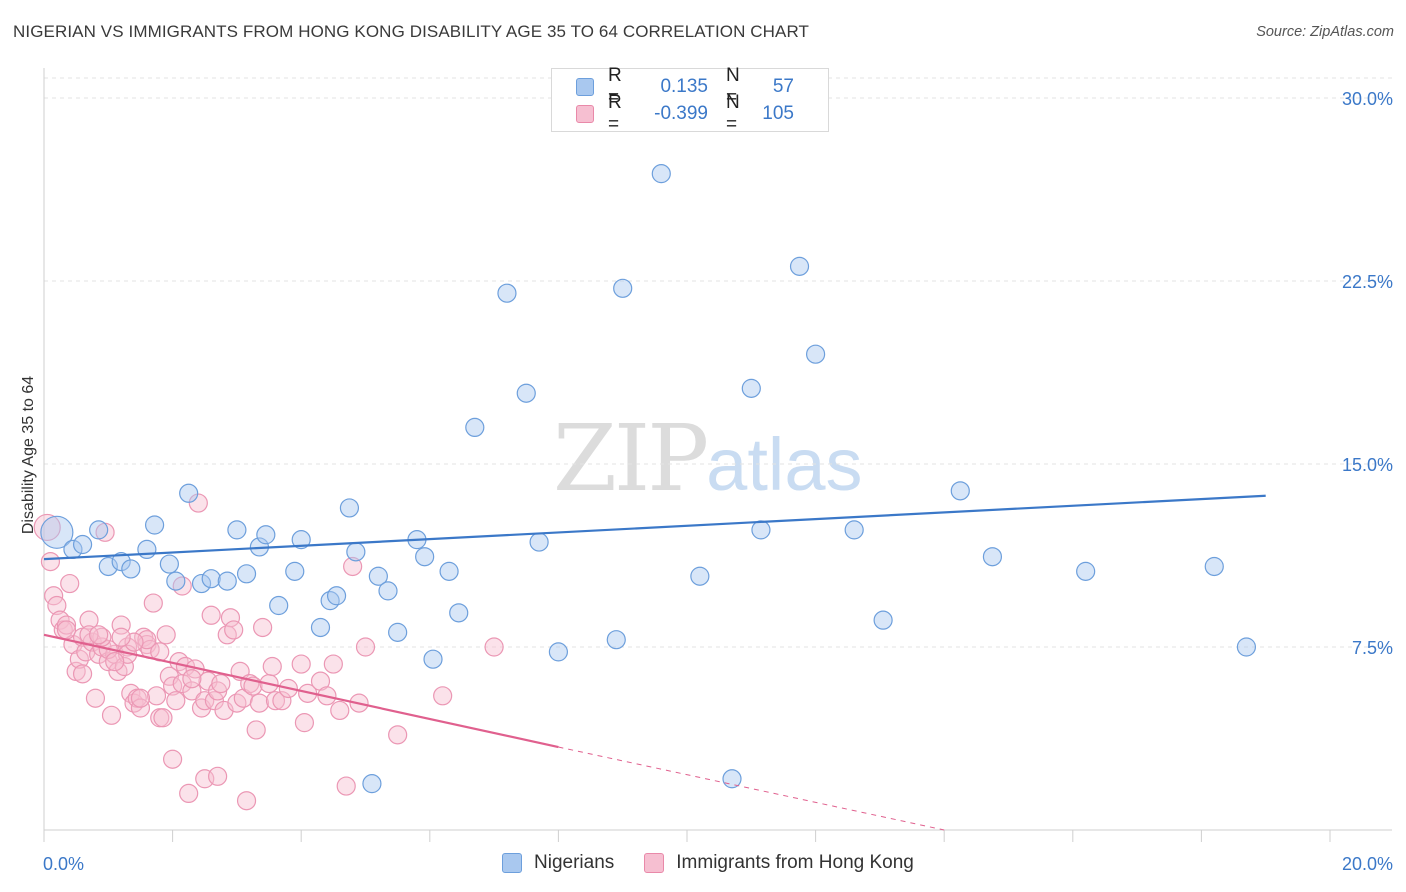 The height and width of the screenshot is (892, 1406). I want to click on legend-n-value: 105, so click(778, 113).